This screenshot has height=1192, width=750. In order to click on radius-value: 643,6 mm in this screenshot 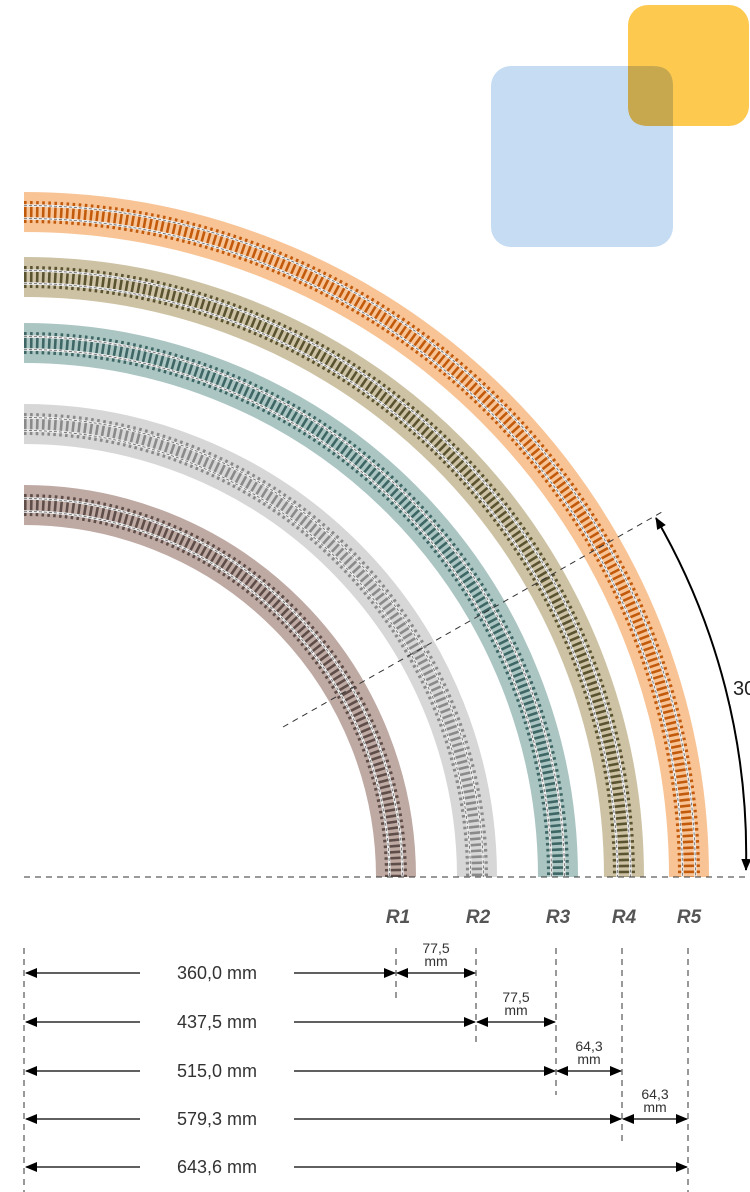, I will do `click(217, 1167)`.